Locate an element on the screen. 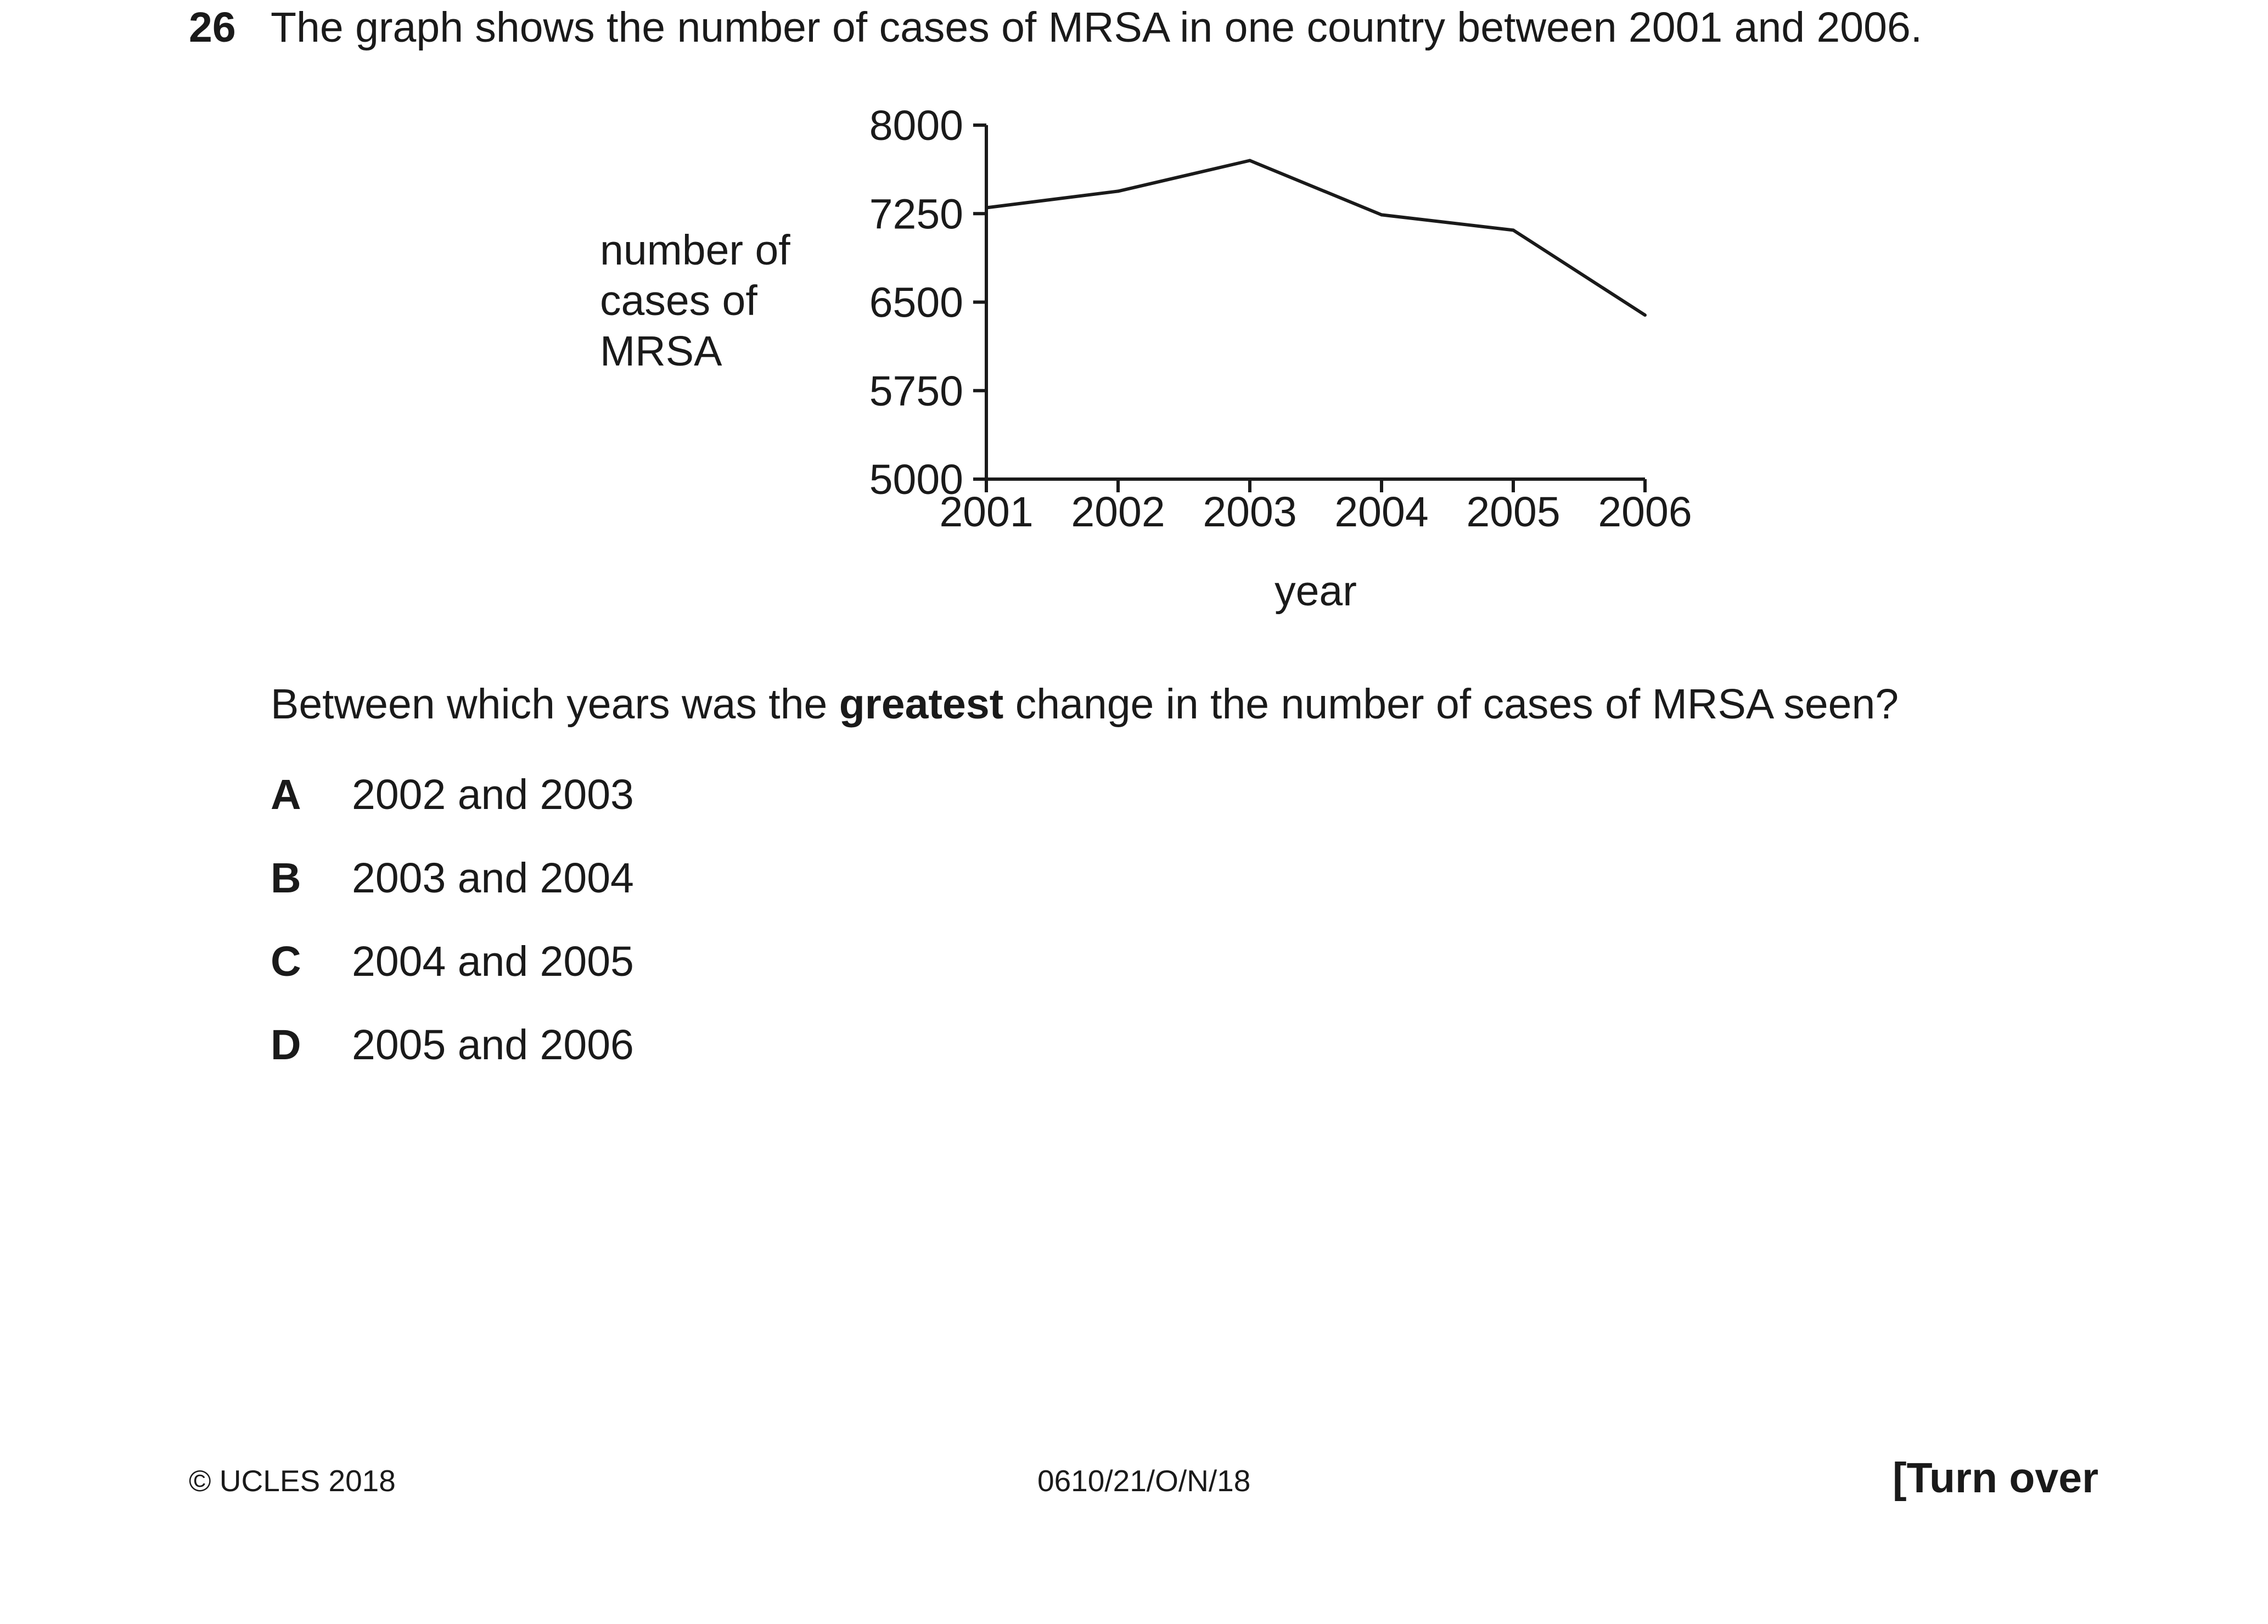 Image resolution: width=2268 pixels, height=1624 pixels. y-tick-label-8000: 8000 is located at coordinates (916, 125).